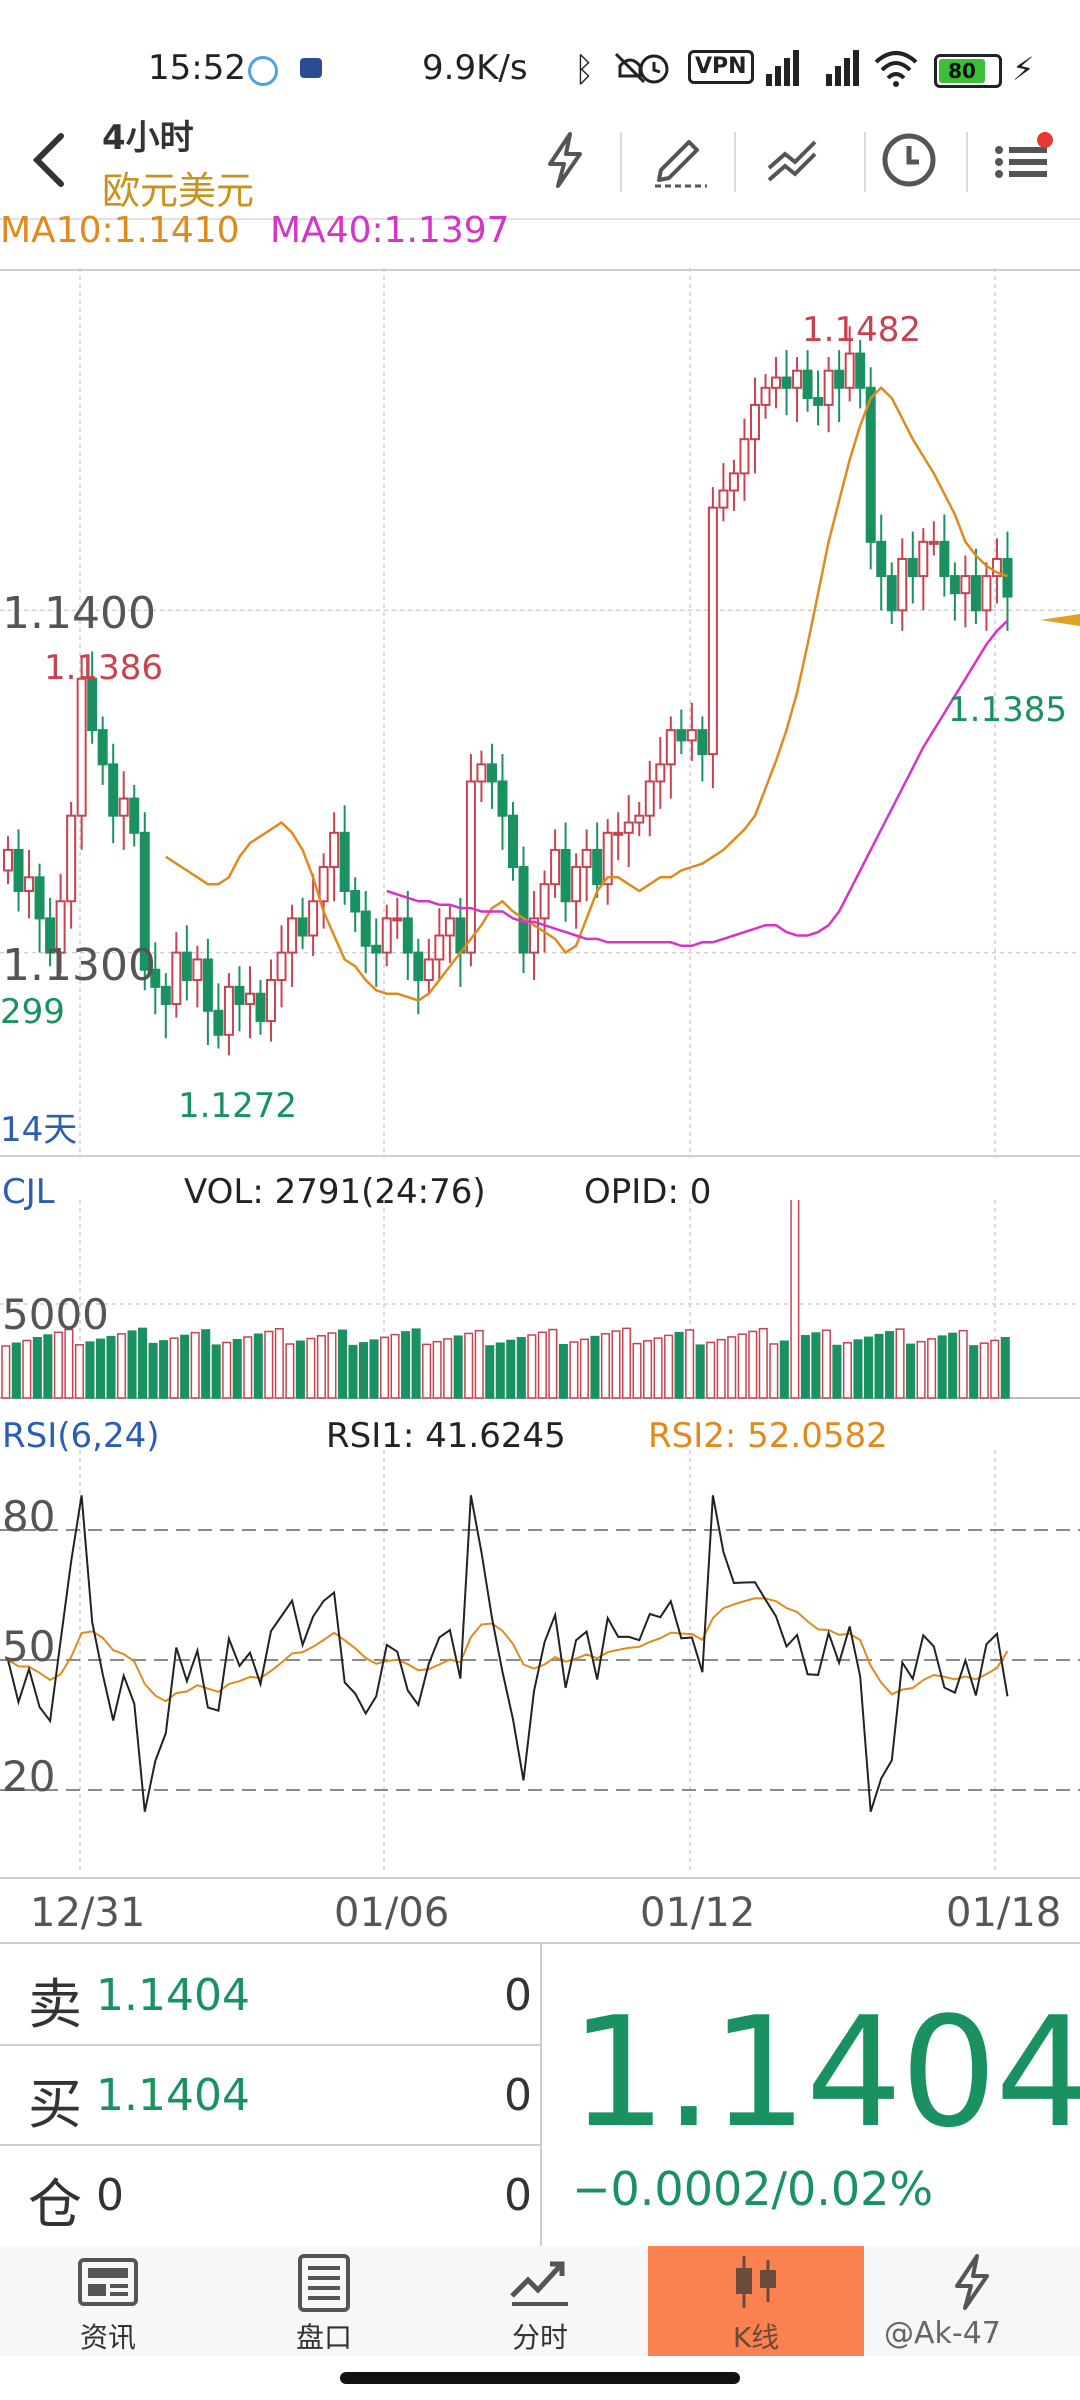  Describe the element at coordinates (270, 1995) in the screenshot. I see `sell-row: 卖 1.1404 0` at that location.